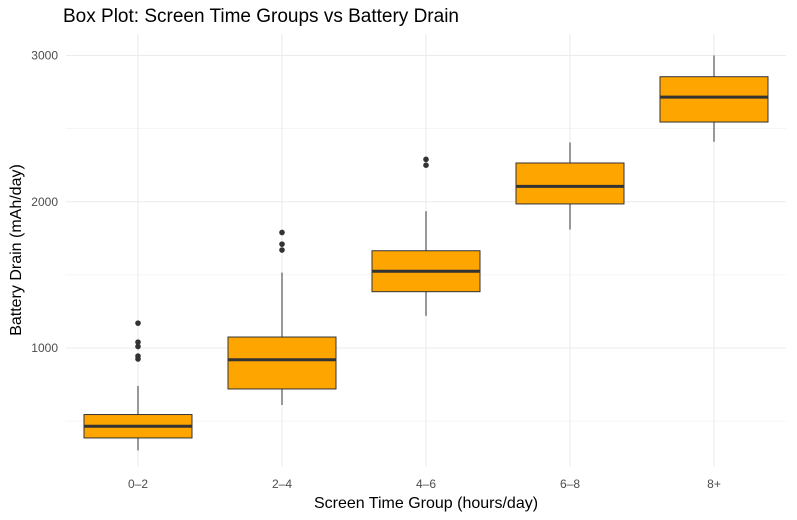  Describe the element at coordinates (44, 348) in the screenshot. I see `y-tick-label: 1000` at that location.